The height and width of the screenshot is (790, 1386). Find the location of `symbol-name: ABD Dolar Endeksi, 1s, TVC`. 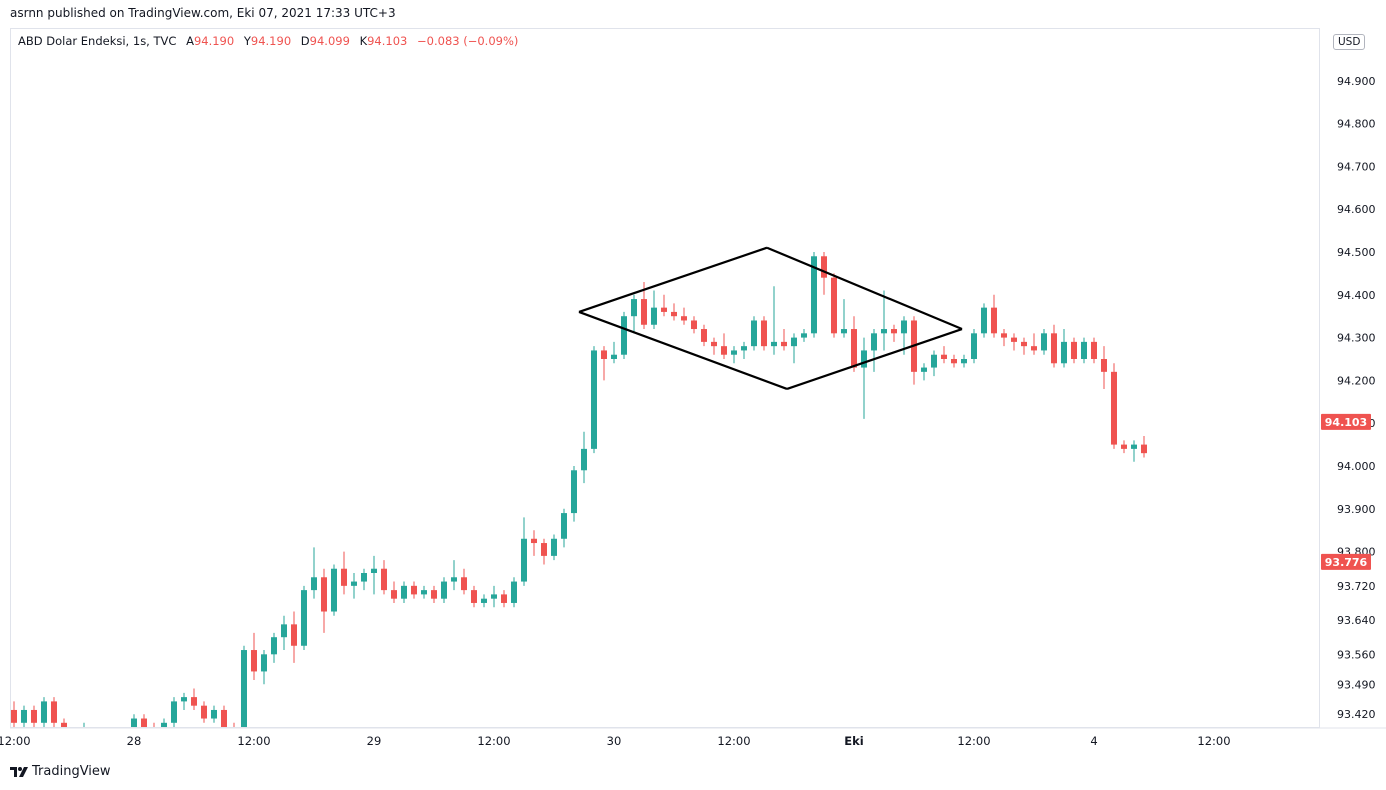

symbol-name: ABD Dolar Endeksi, 1s, TVC is located at coordinates (97, 41).